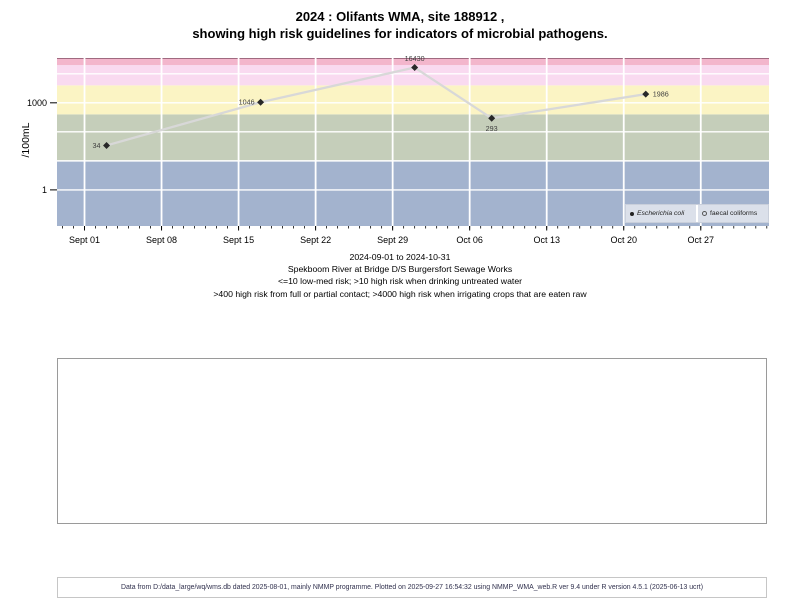 This screenshot has width=800, height=600. What do you see at coordinates (97, 145) in the screenshot?
I see `data-point-label: 34` at bounding box center [97, 145].